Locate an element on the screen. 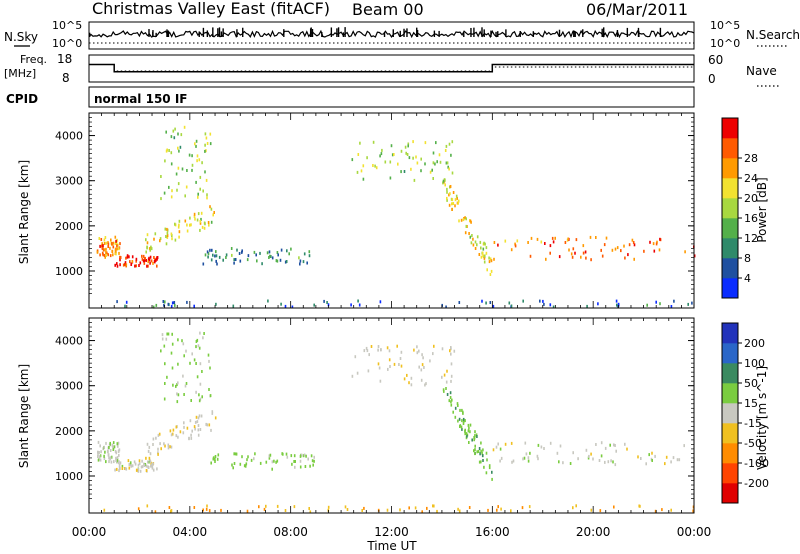 Image resolution: width=800 pixels, height=554 pixels. freq-series is located at coordinates (391, 68).